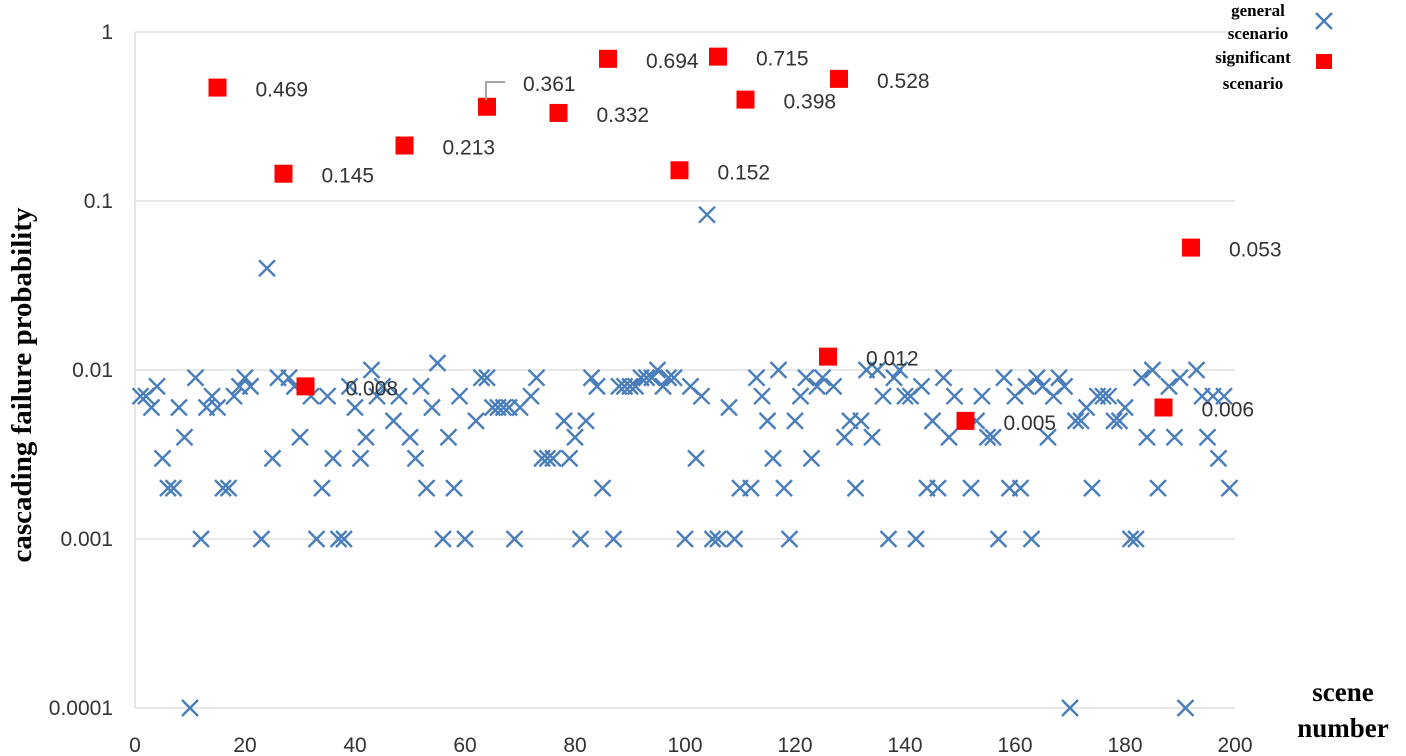 The image size is (1406, 756). I want to click on data-label: 0.469, so click(282, 90).